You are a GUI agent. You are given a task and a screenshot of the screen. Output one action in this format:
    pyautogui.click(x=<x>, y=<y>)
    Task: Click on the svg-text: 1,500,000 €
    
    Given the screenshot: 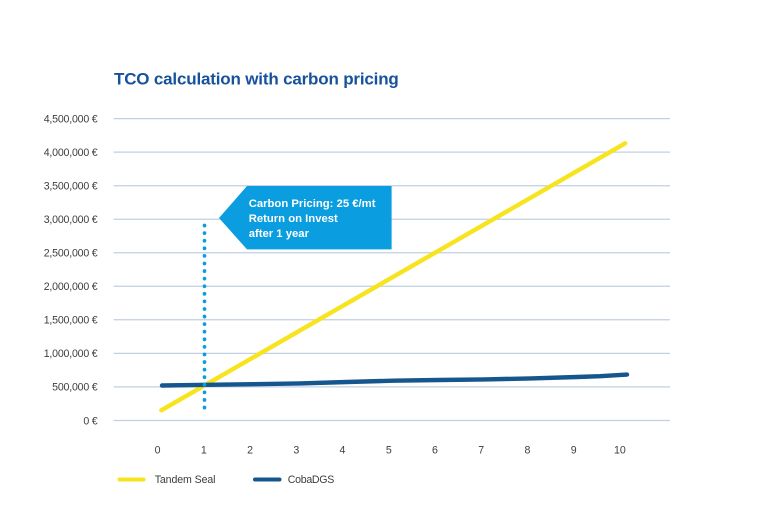 What is the action you would take?
    pyautogui.click(x=71, y=321)
    